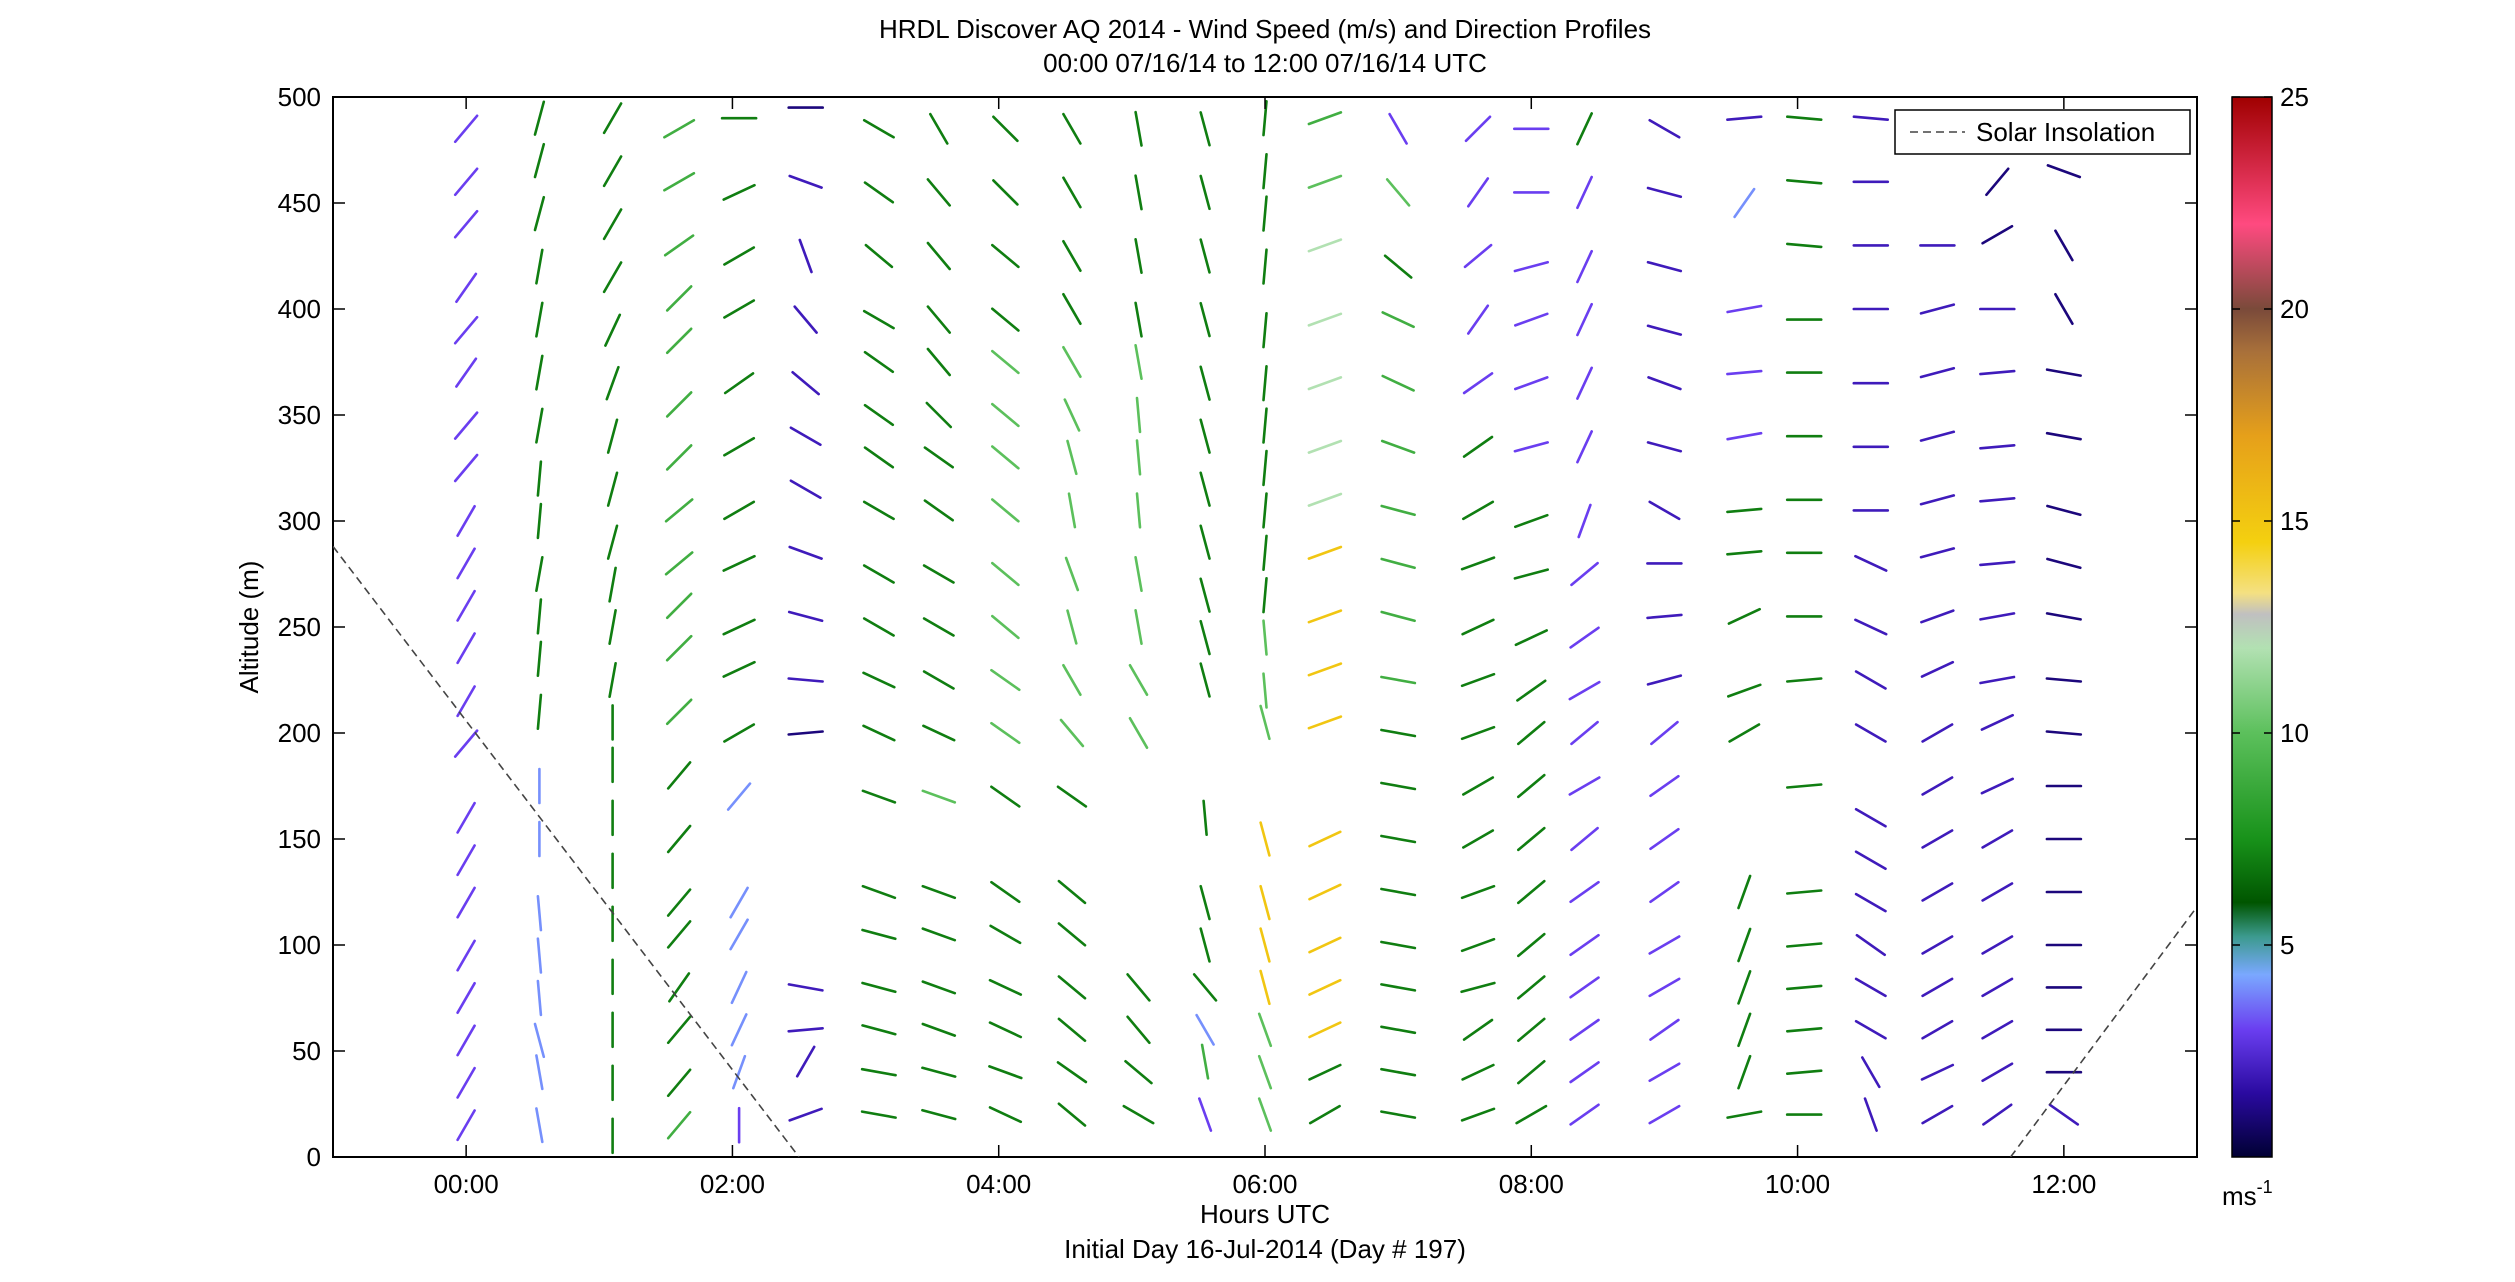 Image resolution: width=2515 pixels, height=1282 pixels. I want to click on colorbar-unit: ms-1, so click(2247, 1194).